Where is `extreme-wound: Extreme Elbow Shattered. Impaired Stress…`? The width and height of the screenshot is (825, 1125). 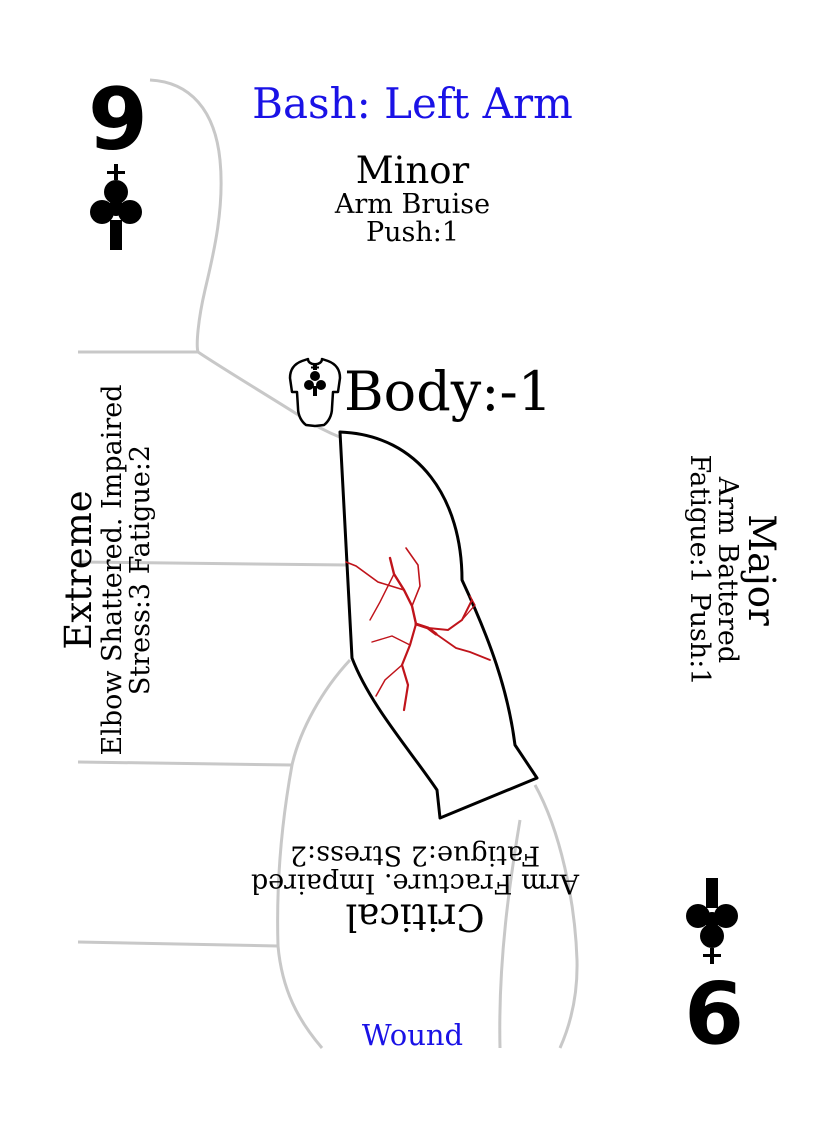 extreme-wound: Extreme Elbow Shattered. Impaired Stress… is located at coordinates (107, 570).